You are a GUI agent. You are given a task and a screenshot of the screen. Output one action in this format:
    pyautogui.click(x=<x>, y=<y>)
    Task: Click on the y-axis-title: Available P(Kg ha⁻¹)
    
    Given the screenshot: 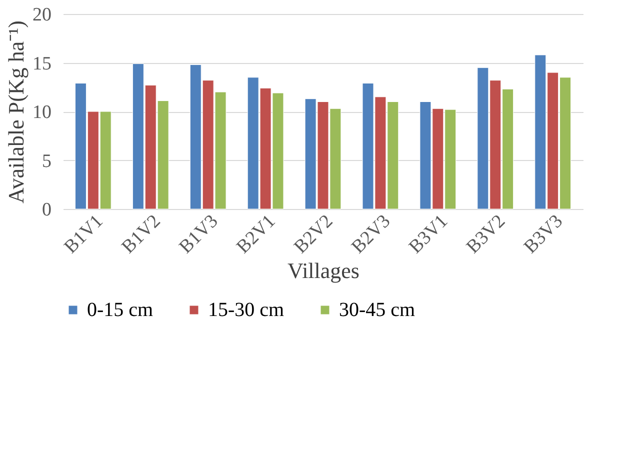 What is the action you would take?
    pyautogui.click(x=16, y=112)
    